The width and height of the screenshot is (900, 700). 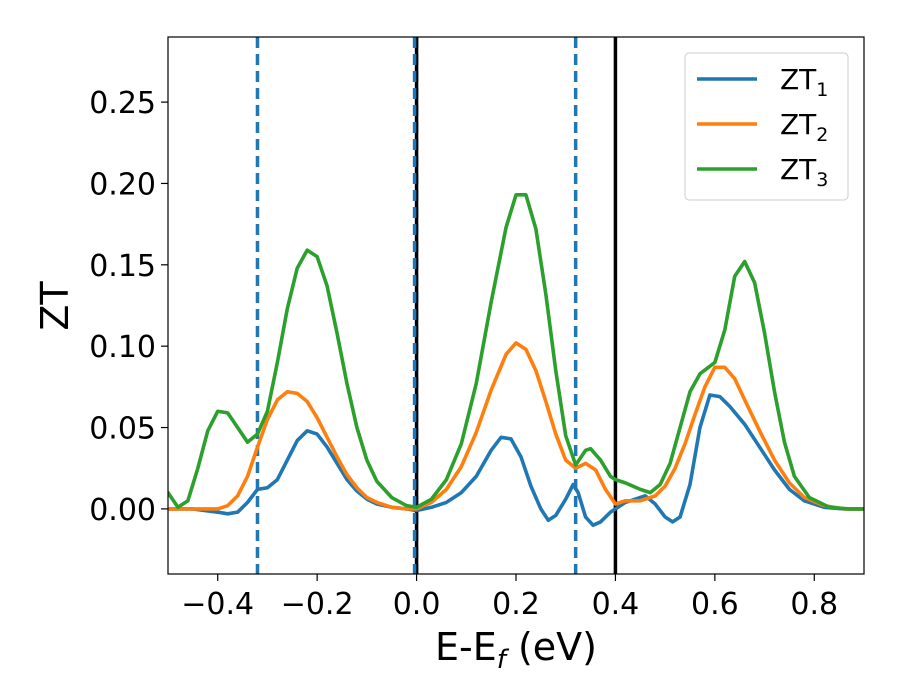 What do you see at coordinates (122, 103) in the screenshot?
I see `y-tick-label: 0.25` at bounding box center [122, 103].